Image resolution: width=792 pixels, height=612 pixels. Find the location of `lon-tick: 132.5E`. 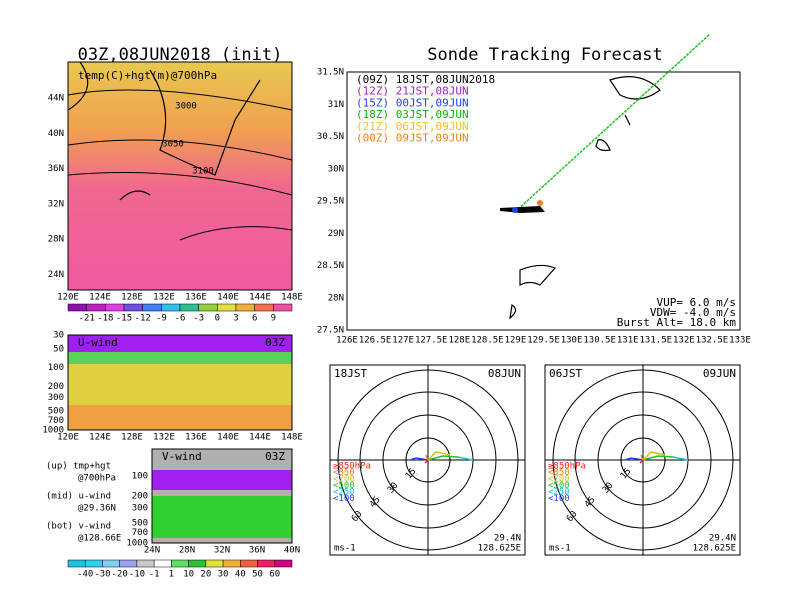

lon-tick: 132.5E is located at coordinates (712, 341).